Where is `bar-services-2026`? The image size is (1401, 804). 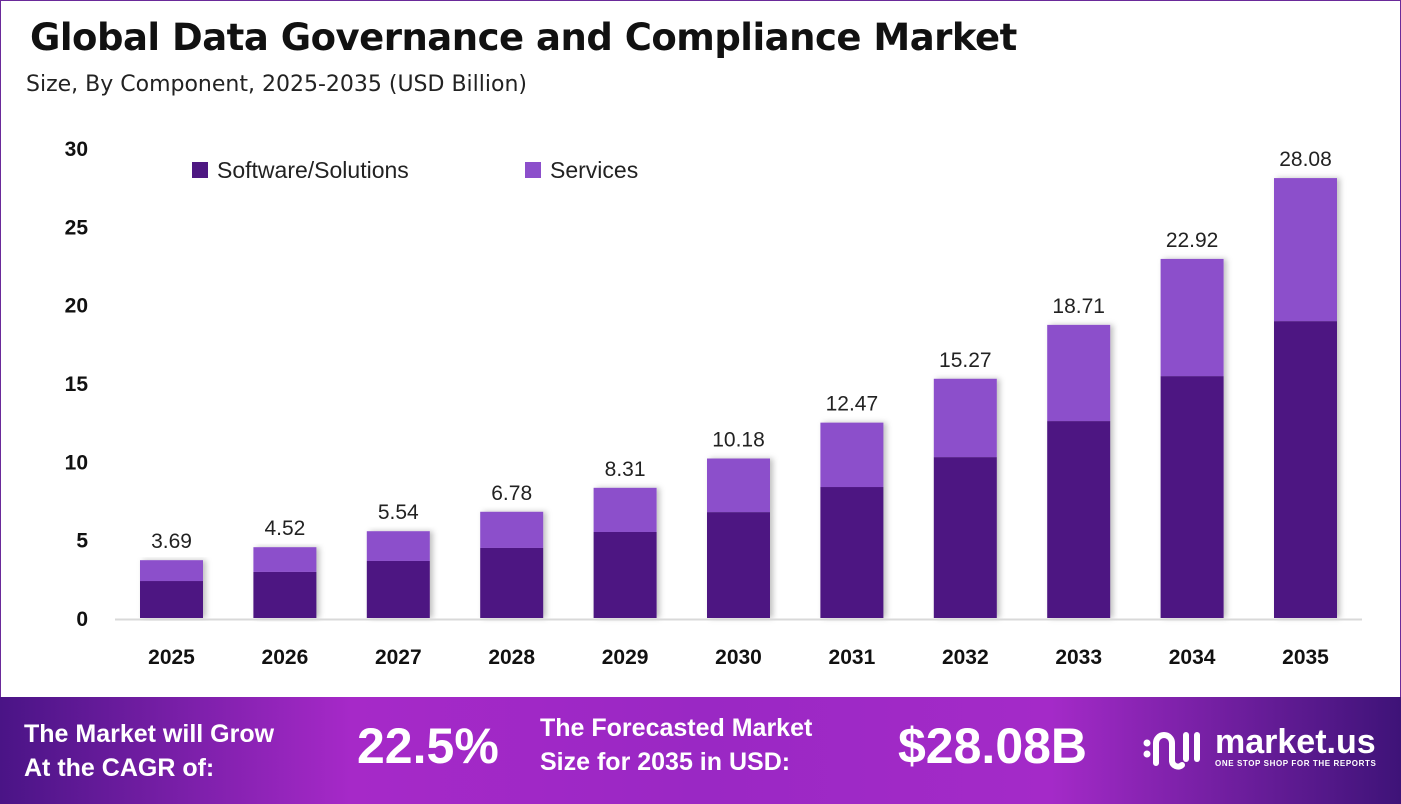
bar-services-2026 is located at coordinates (285, 559).